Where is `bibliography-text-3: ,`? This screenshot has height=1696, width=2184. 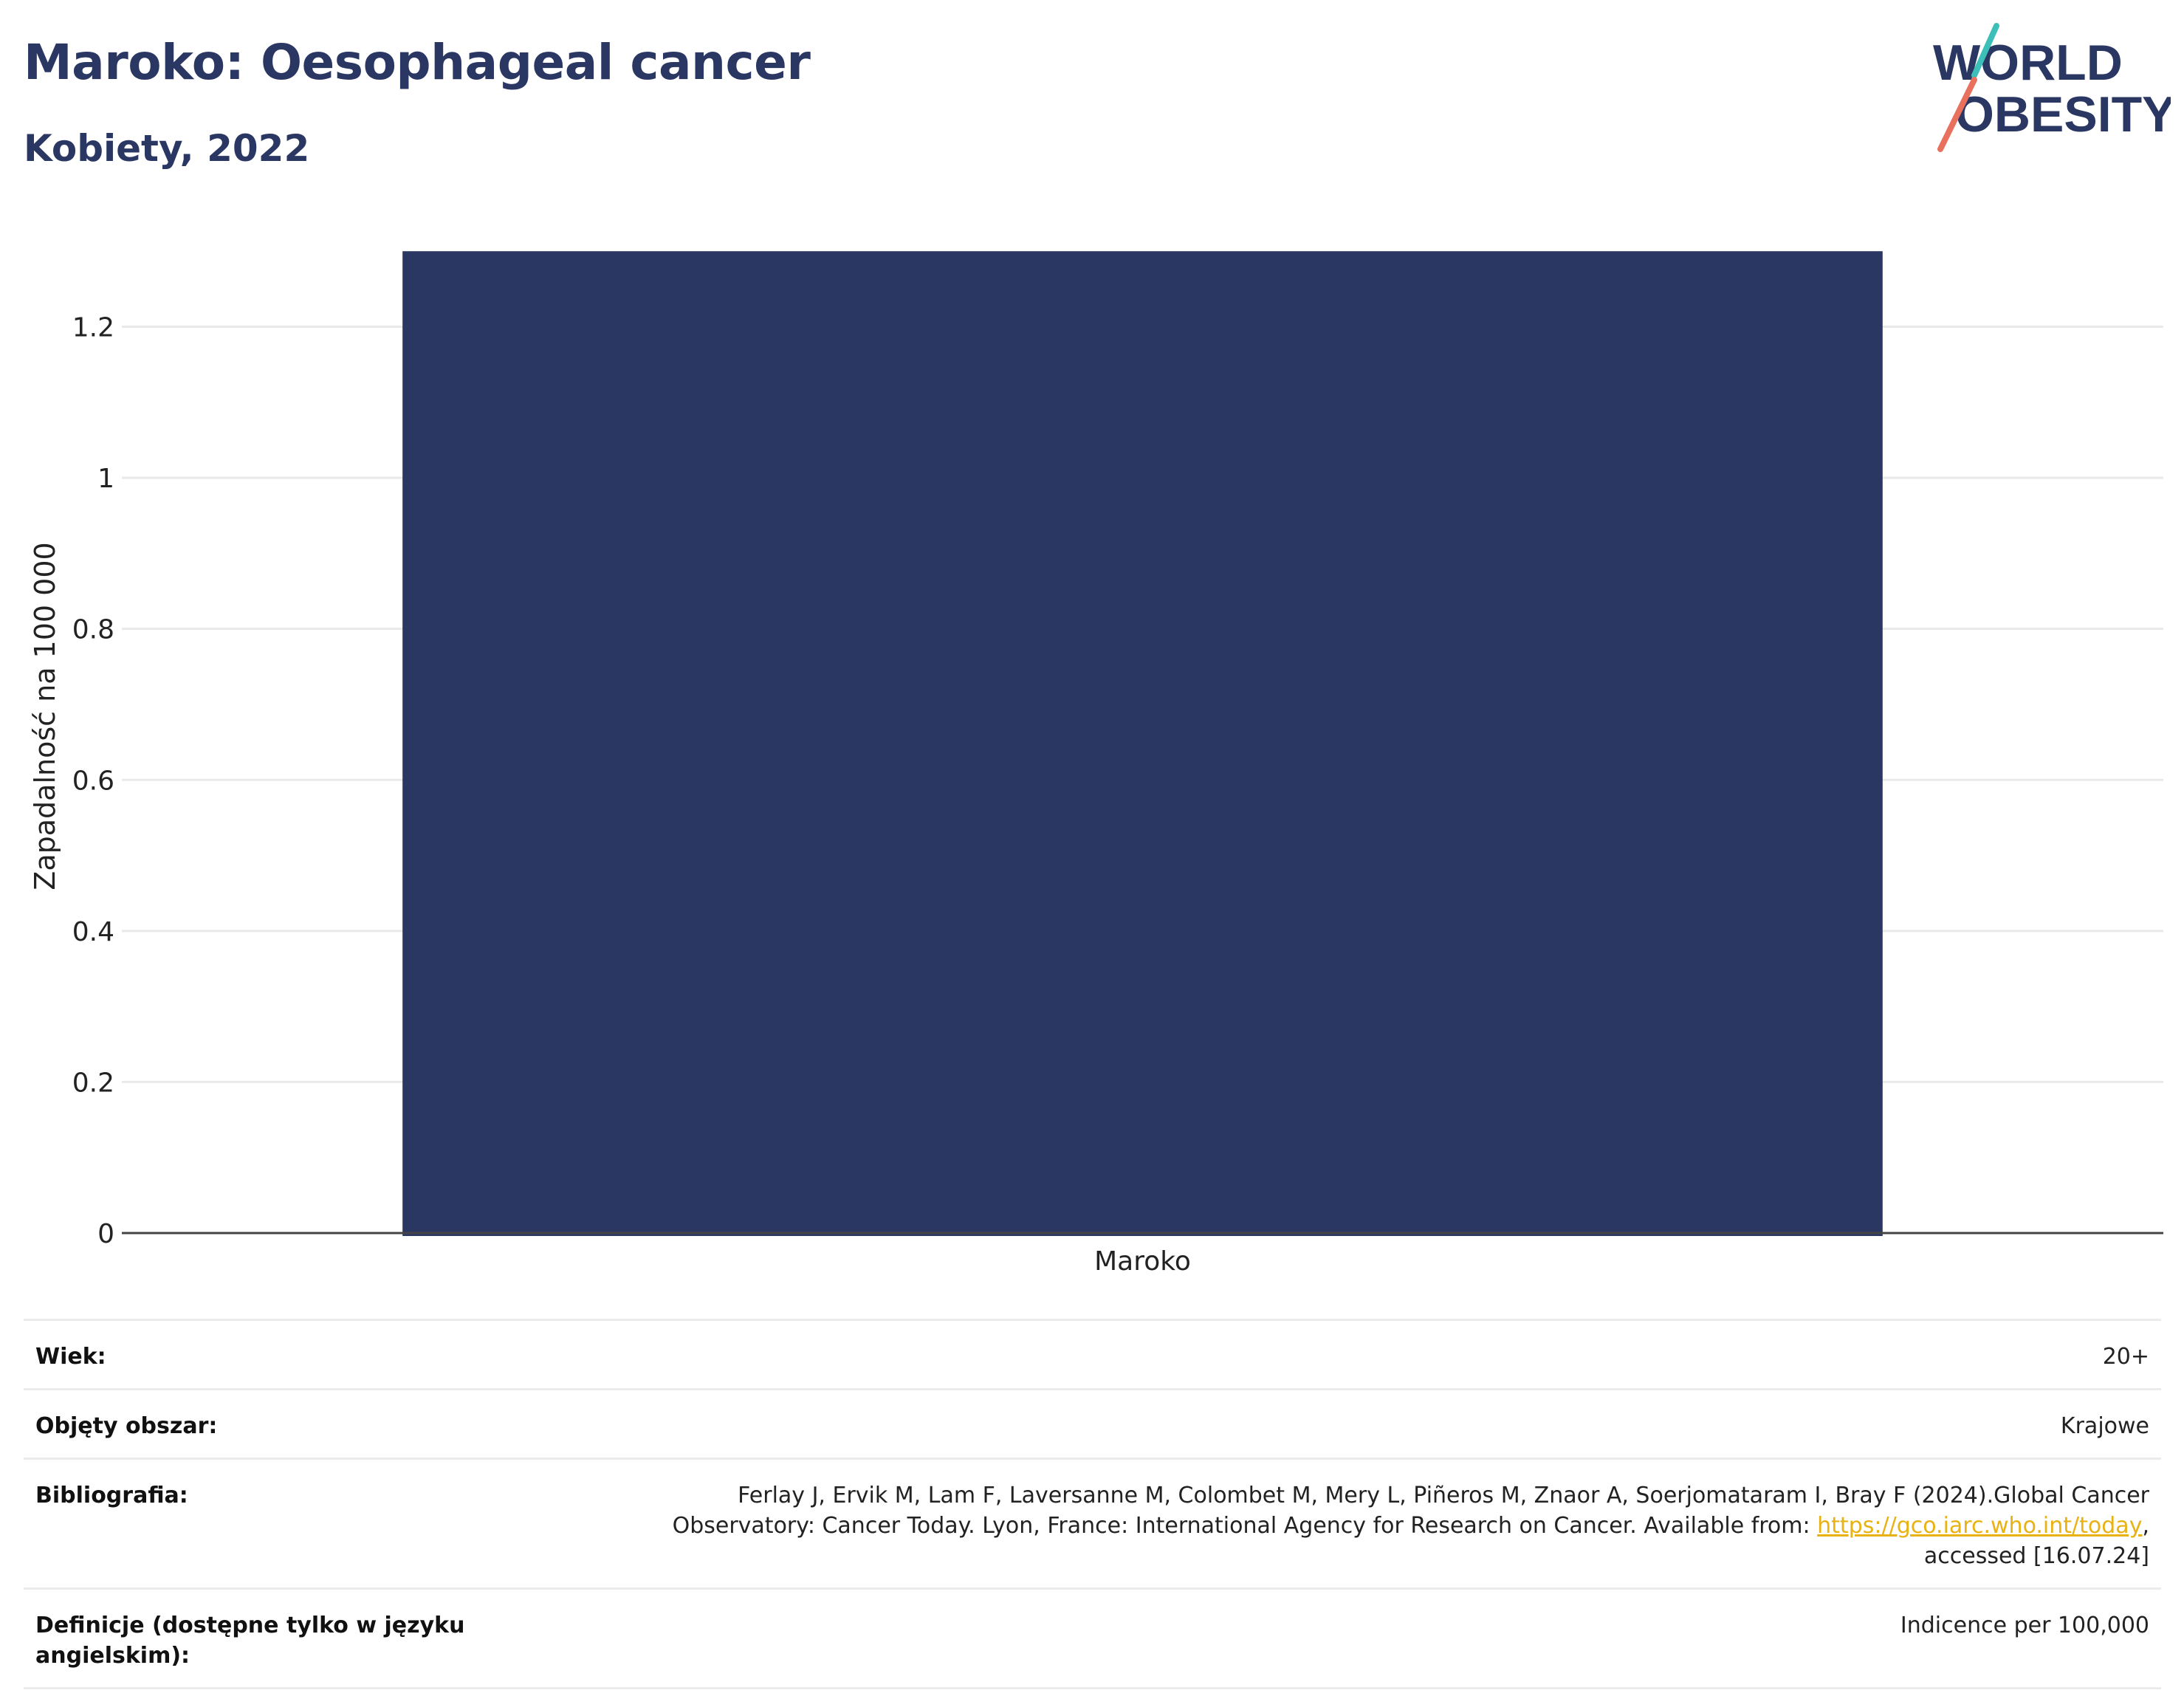 bibliography-text-3: , is located at coordinates (2146, 1526).